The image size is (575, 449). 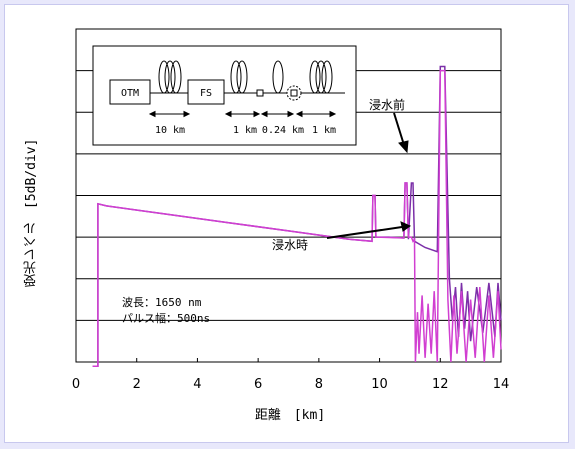 I want to click on annotation-arrows, so click(x=369, y=175).